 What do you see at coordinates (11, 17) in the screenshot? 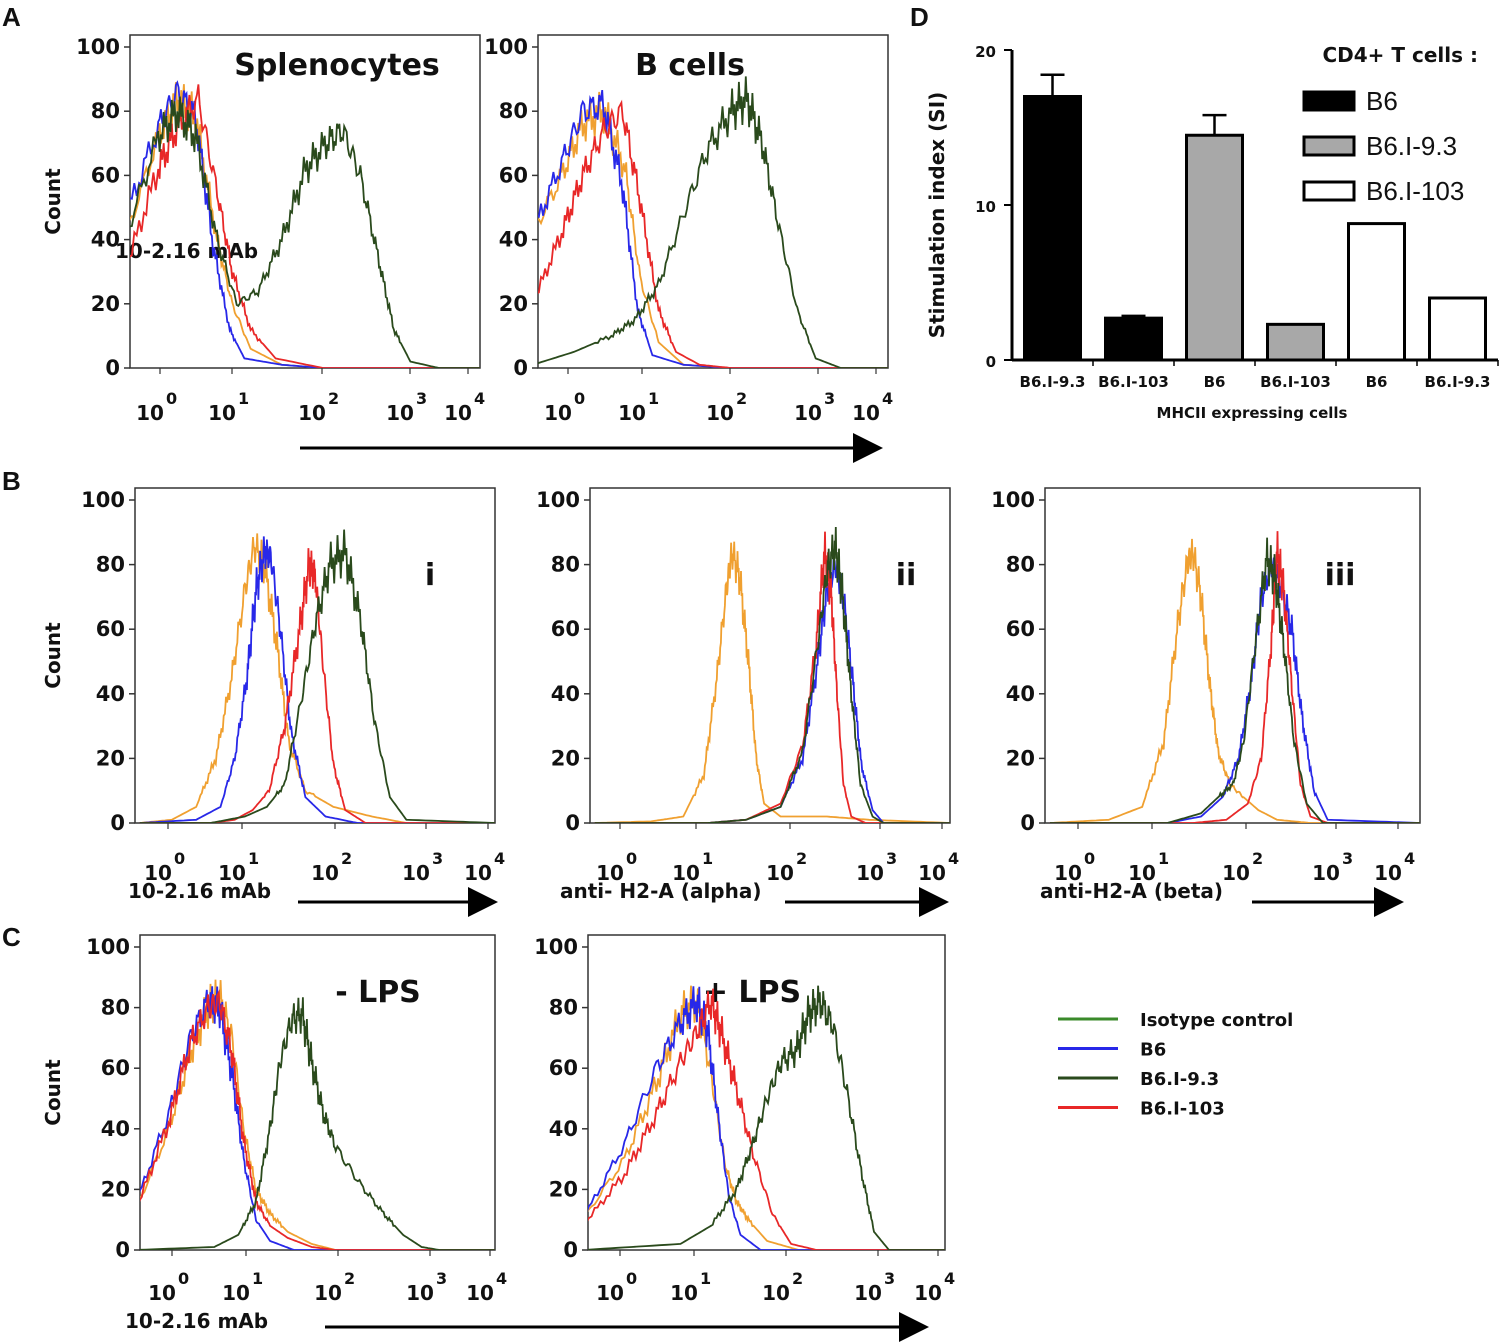
I see `panel-label-a: A` at bounding box center [11, 17].